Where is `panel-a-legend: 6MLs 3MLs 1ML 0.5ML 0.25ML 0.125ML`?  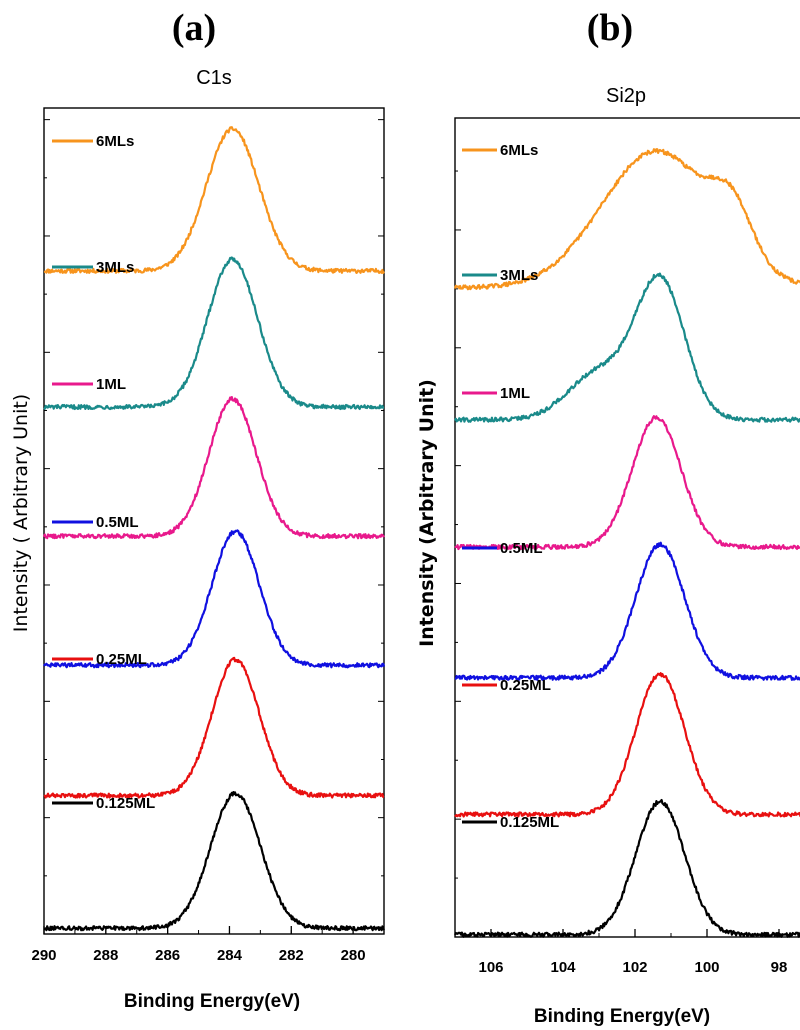 panel-a-legend: 6MLs 3MLs 1ML 0.5ML 0.25ML 0.125ML is located at coordinates (103, 472).